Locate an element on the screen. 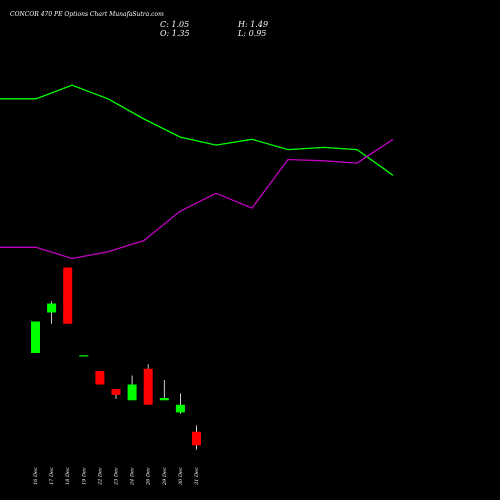  svg-text: C: 1.05 is located at coordinates (174, 24).